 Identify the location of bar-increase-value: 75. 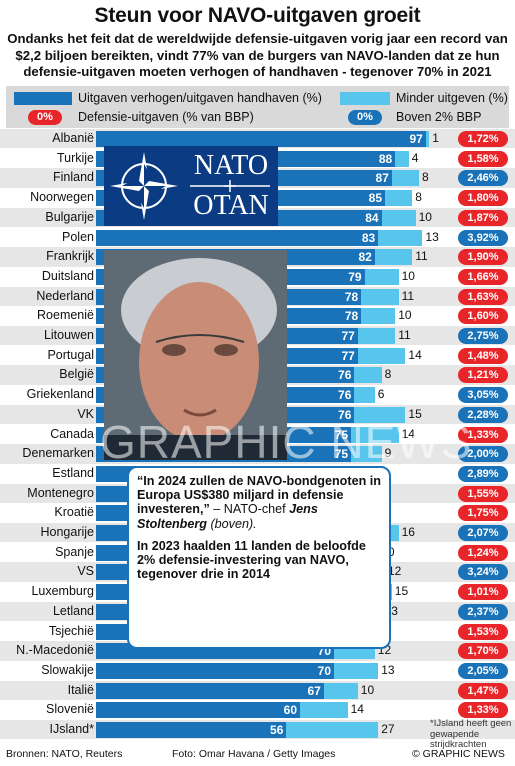
(341, 454).